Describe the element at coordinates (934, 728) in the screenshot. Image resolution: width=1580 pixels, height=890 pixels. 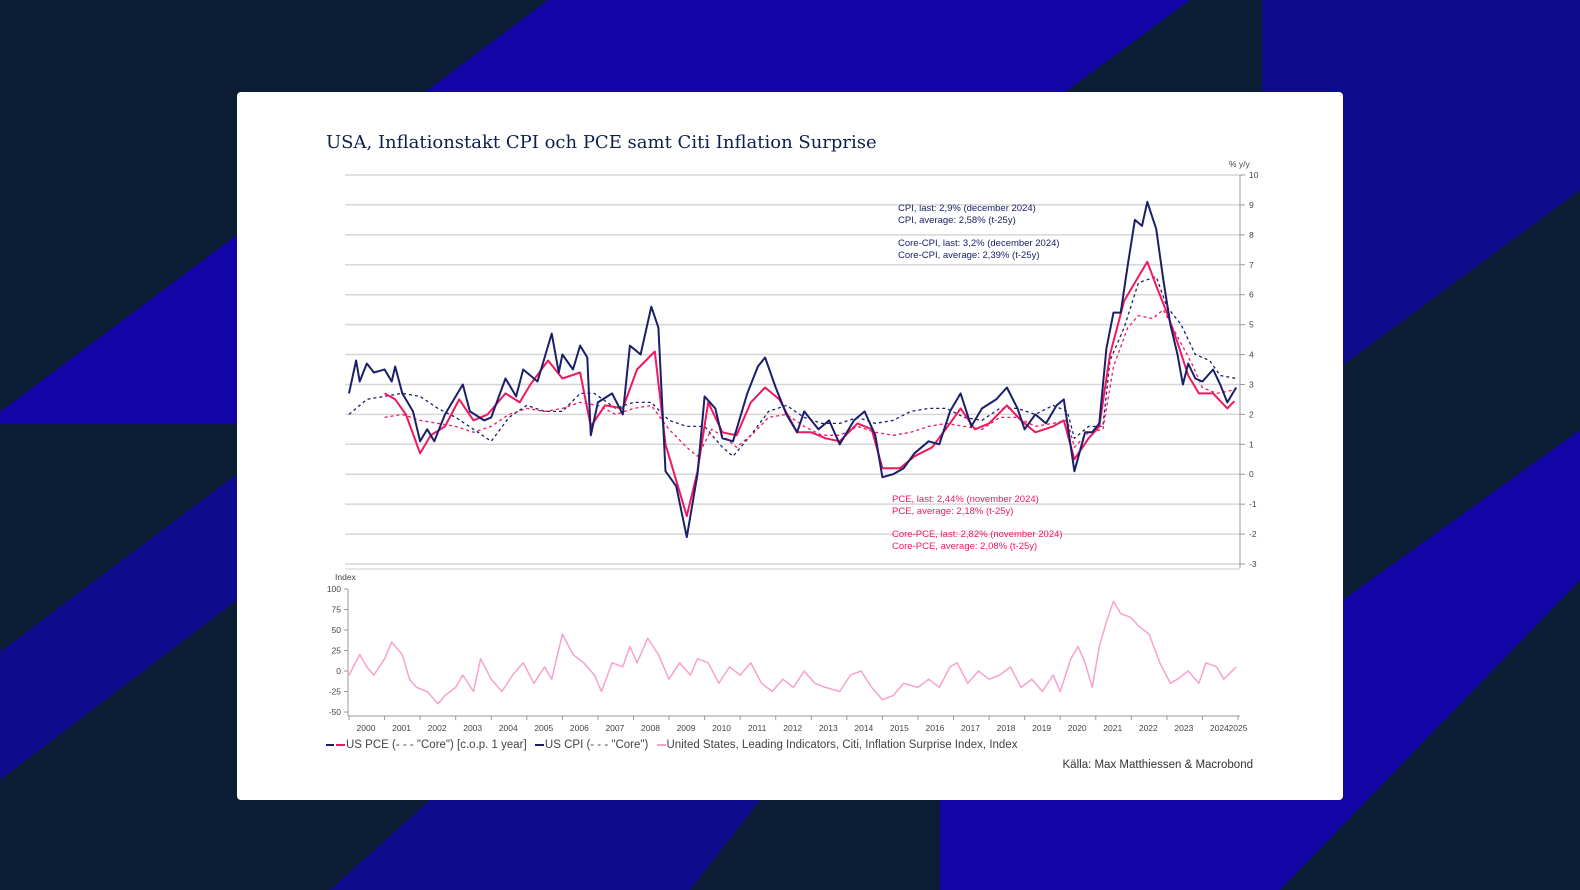
I see `x-tick-label: 2016` at that location.